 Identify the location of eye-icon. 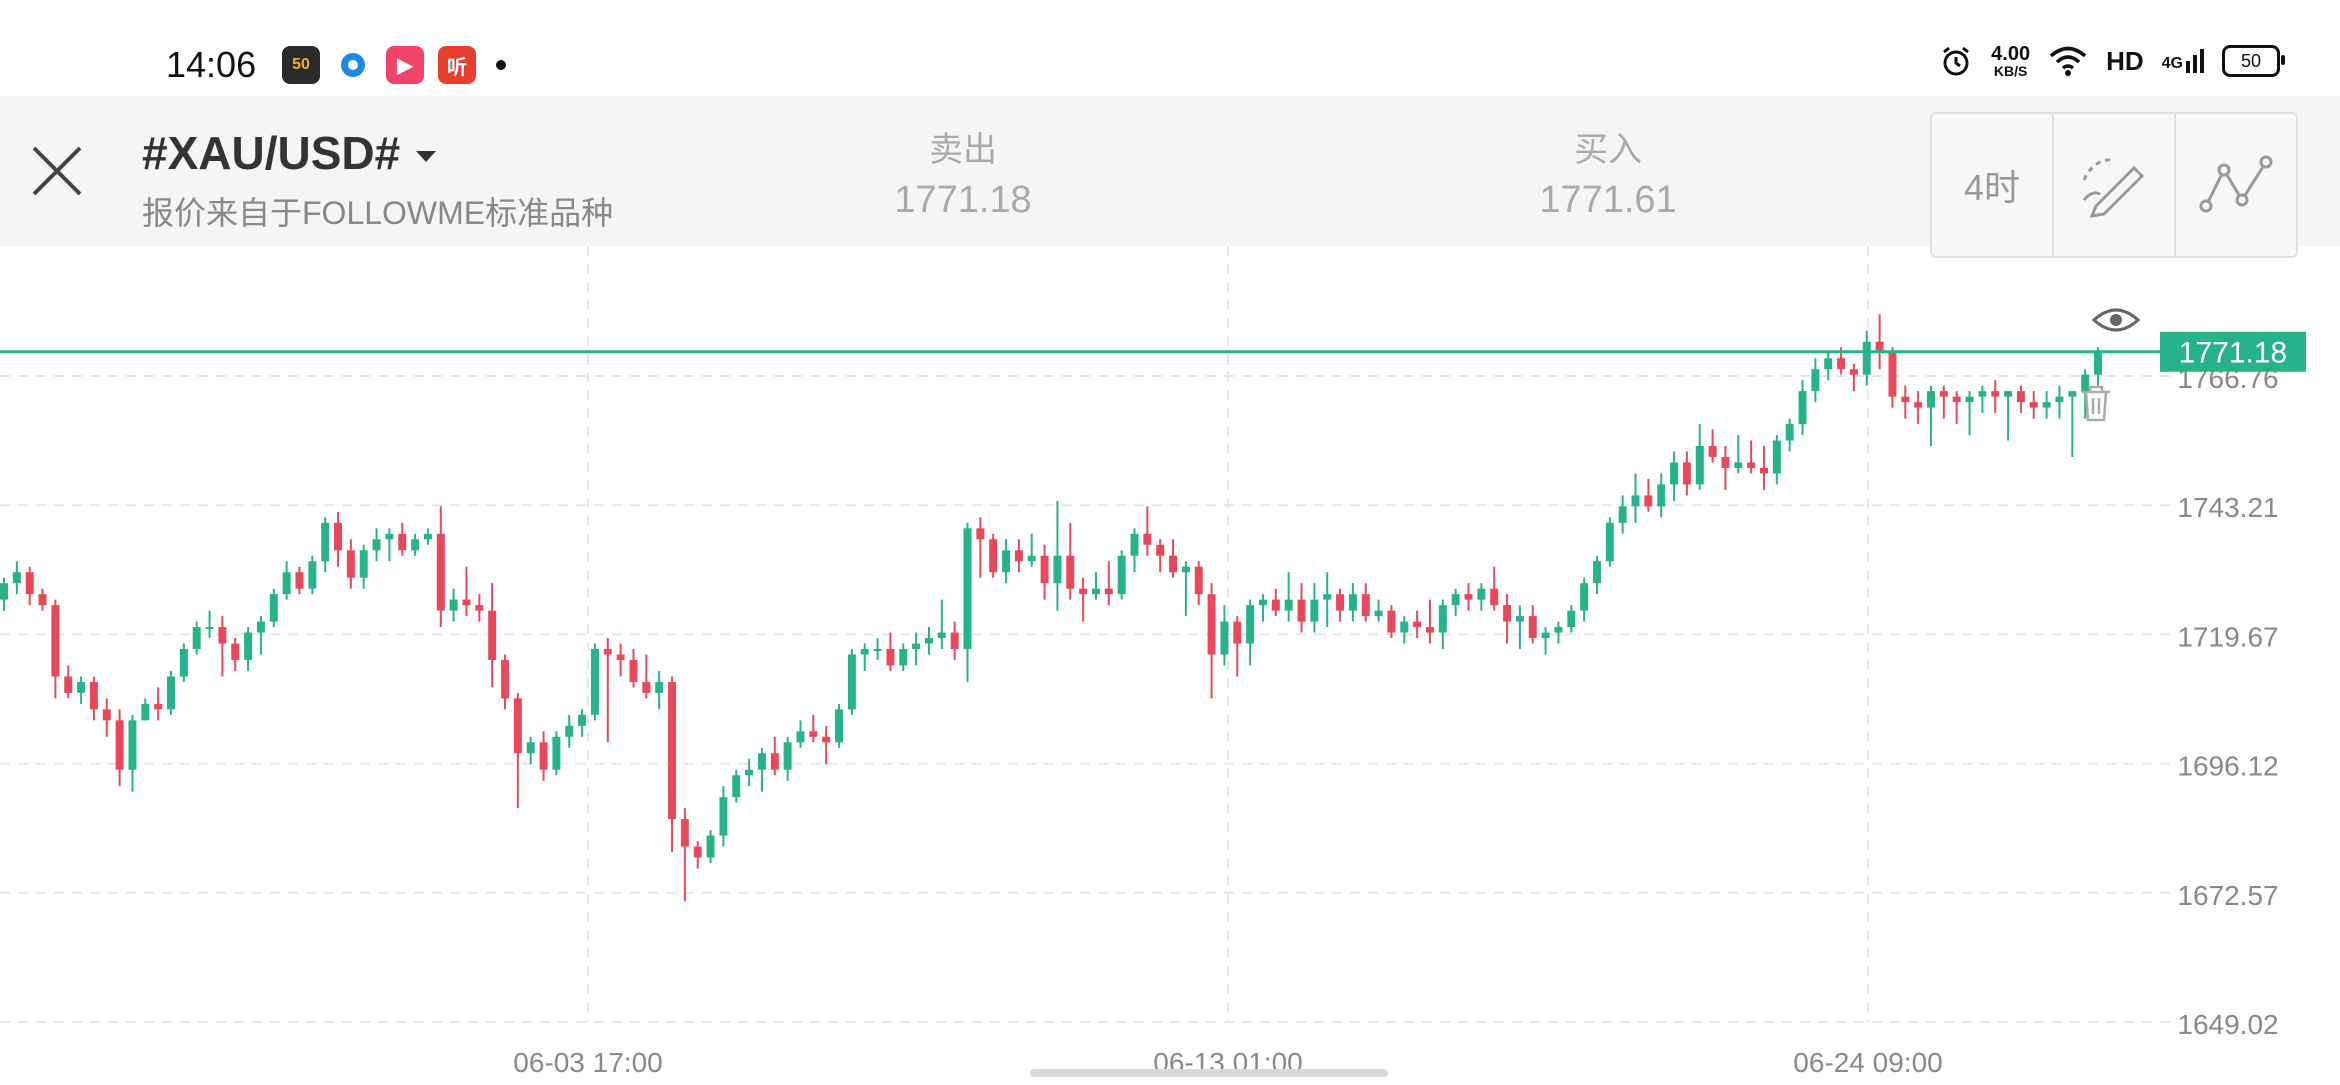
(2116, 320).